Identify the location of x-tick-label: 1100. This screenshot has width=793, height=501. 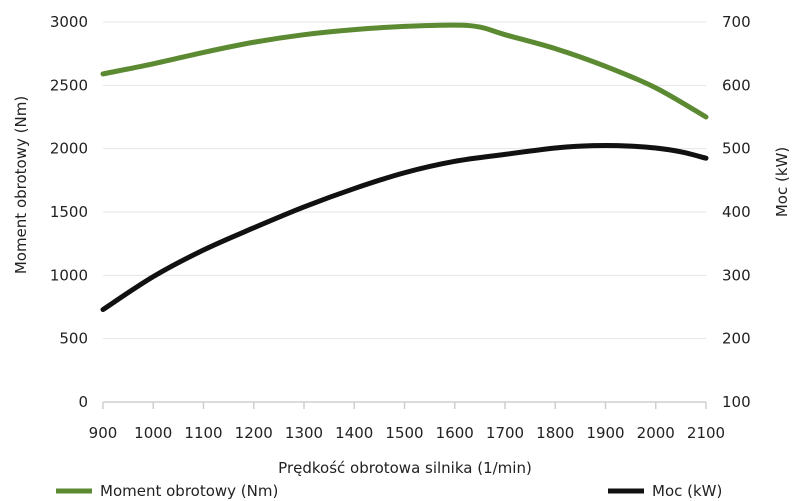
(203, 433).